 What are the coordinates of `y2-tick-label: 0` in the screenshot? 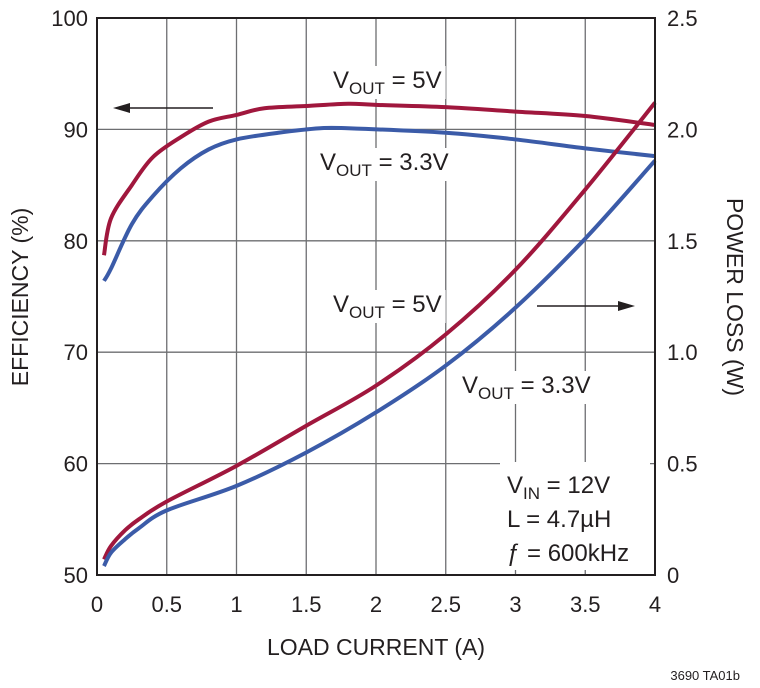 It's located at (673, 575).